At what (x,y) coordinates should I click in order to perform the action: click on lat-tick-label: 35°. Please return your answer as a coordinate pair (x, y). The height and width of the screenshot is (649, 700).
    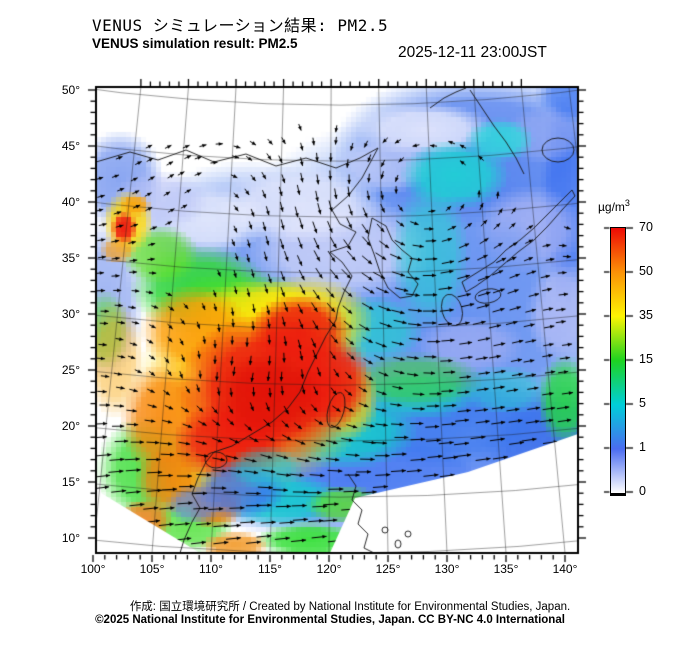
    Looking at the image, I should click on (70, 258).